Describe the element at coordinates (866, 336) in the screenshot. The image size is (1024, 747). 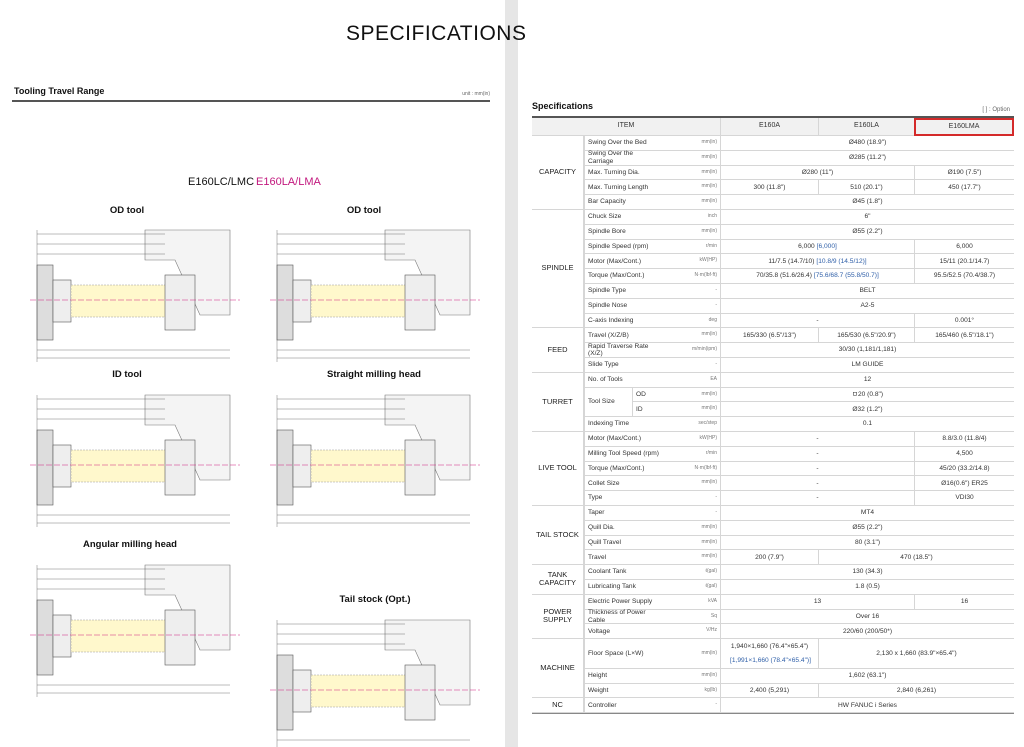
I see `spec-value: 165/530 (6.5"/20.9")` at that location.